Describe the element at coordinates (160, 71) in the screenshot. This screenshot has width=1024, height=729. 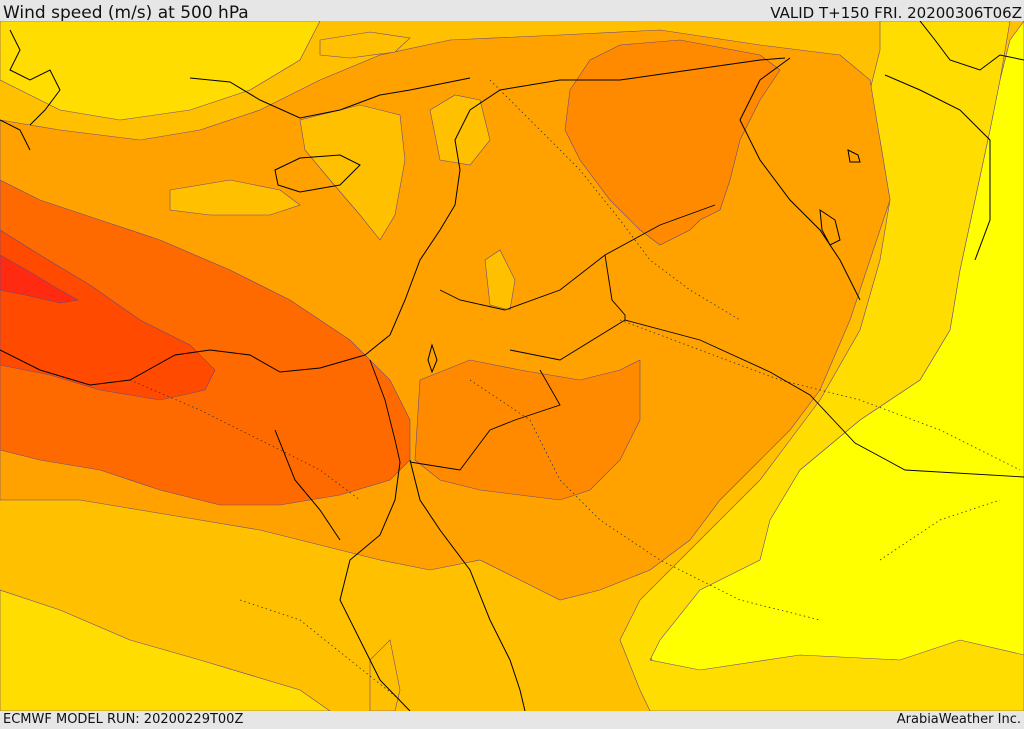
I see `band-2-region-north` at that location.